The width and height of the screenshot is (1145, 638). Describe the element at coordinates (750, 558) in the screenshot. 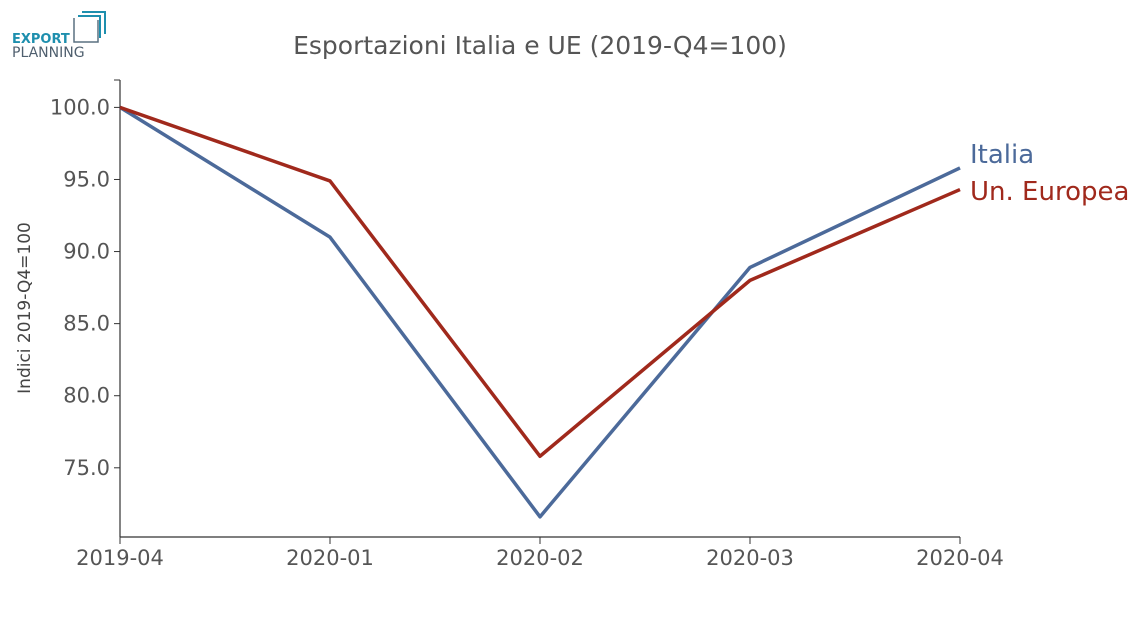

I see `x-tick-label: 2020-03` at that location.